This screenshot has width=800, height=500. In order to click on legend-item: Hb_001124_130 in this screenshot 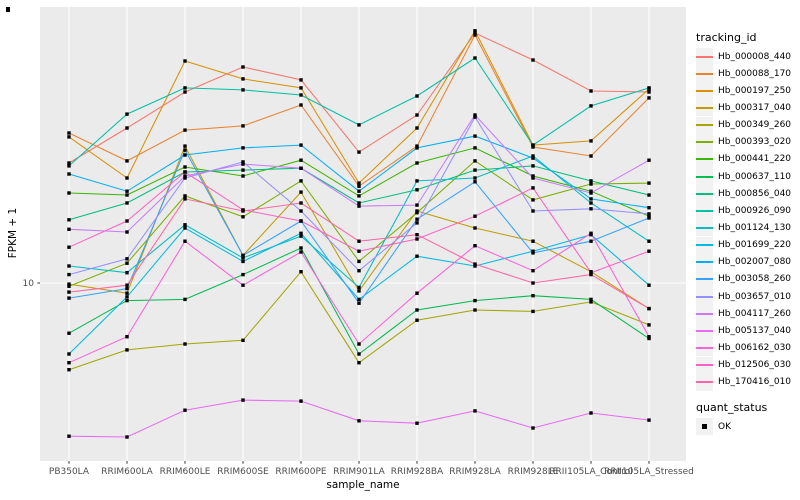, I will do `click(744, 228)`.